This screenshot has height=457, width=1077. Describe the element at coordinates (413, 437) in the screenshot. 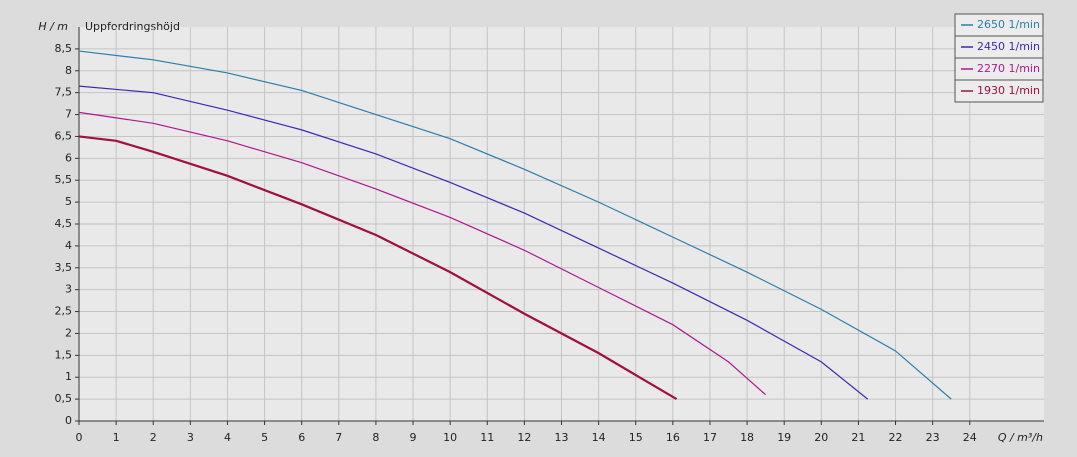

I see `x-tick-label: 9` at that location.